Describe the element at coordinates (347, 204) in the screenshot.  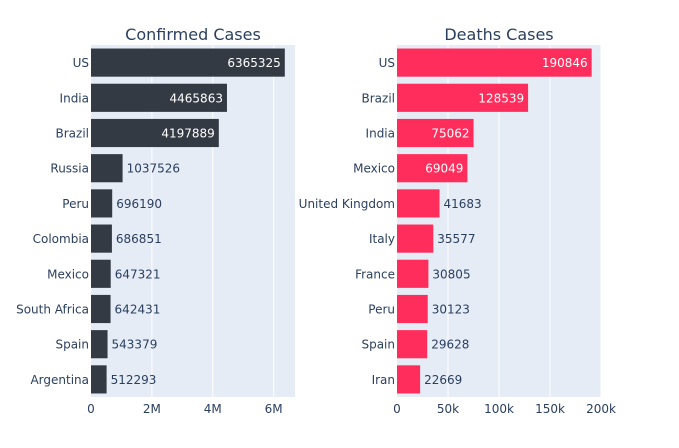
I see `deaths-category-label: United Kingdom` at that location.